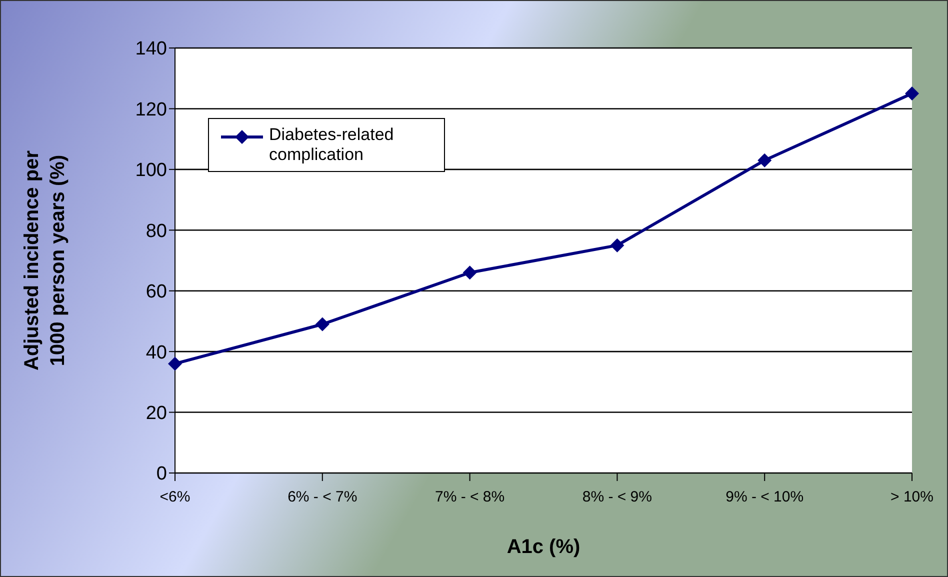 The image size is (948, 577). I want to click on y-tick-label: 0, so click(161, 474).